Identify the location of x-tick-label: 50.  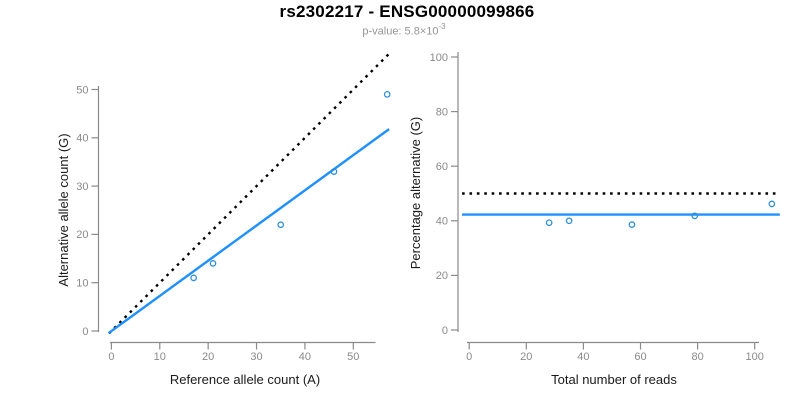
(353, 357).